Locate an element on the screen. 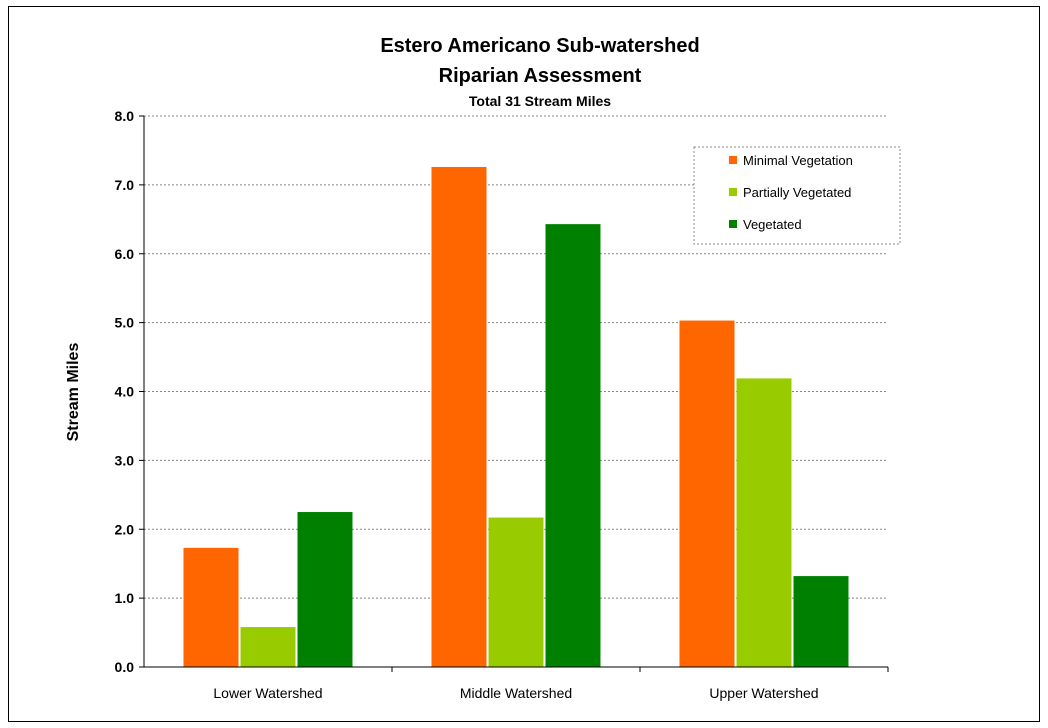  x-category-label: Middle Watershed is located at coordinates (516, 693).